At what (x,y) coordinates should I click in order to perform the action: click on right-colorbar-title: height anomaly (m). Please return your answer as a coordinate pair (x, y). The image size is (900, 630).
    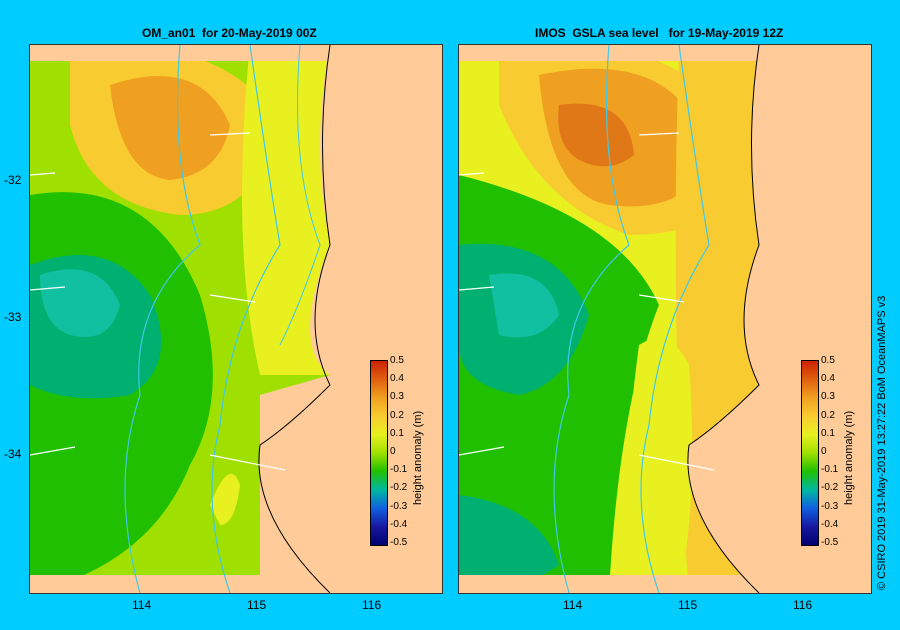
    Looking at the image, I should click on (849, 457).